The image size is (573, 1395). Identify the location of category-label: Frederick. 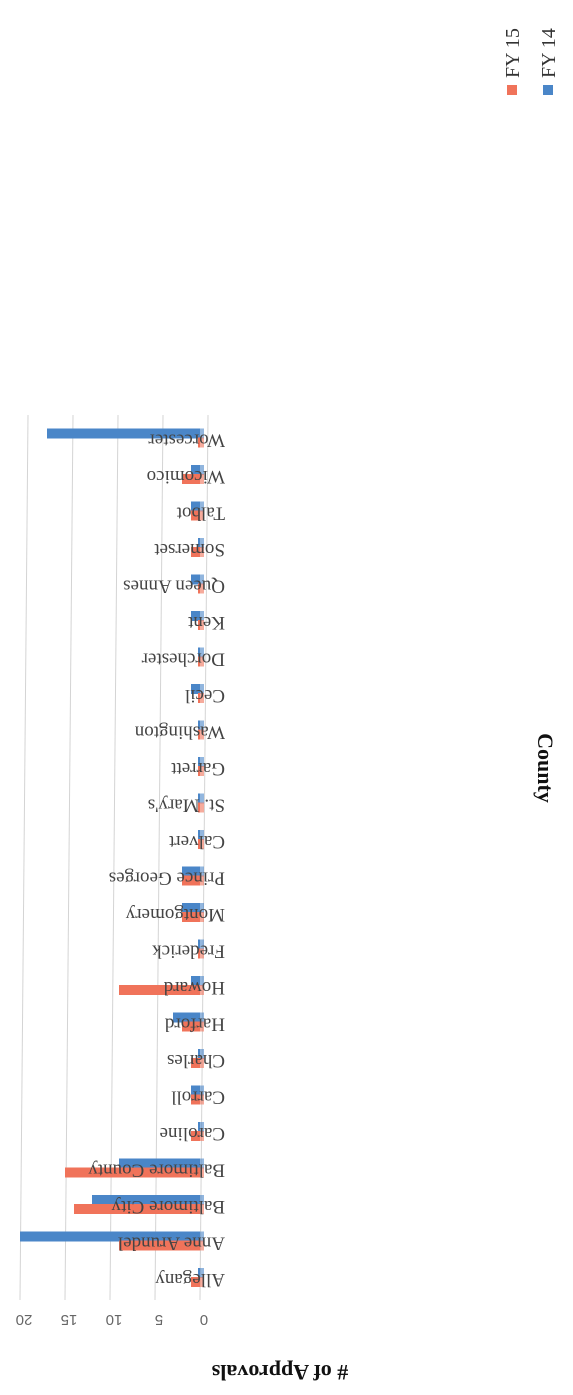
(188, 951).